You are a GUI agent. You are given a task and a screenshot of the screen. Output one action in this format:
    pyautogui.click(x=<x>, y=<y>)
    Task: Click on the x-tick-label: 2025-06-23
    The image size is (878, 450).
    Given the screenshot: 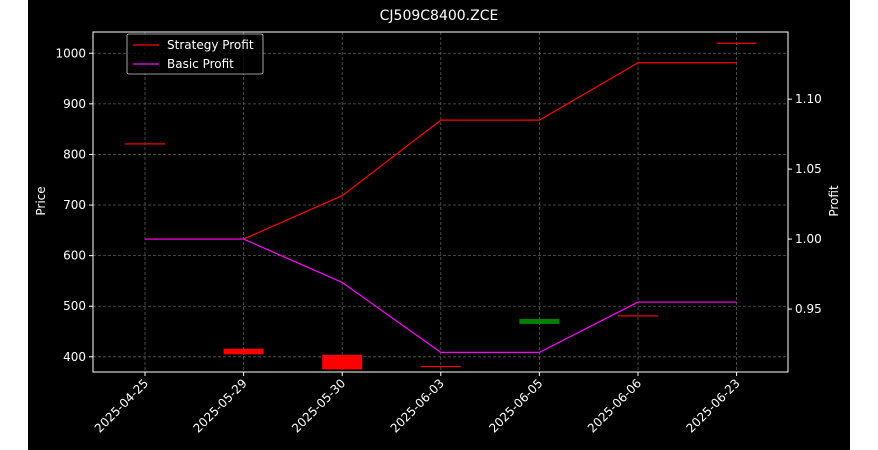 What is the action you would take?
    pyautogui.click(x=713, y=405)
    